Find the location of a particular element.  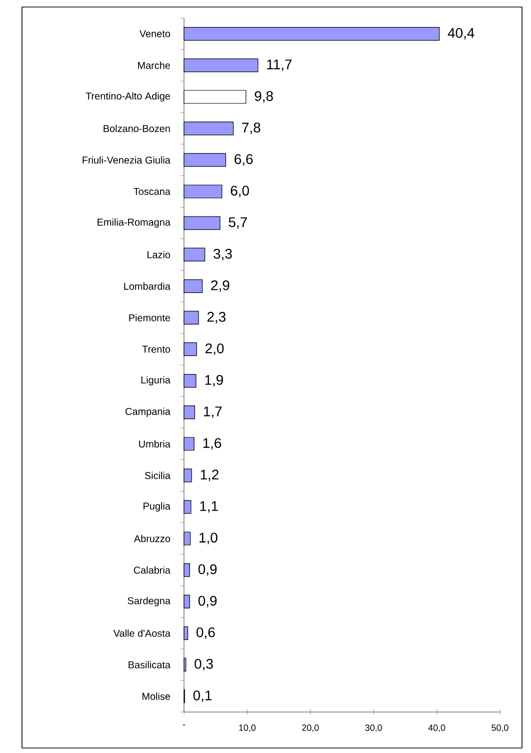

data-label: 1,7 is located at coordinates (213, 412).